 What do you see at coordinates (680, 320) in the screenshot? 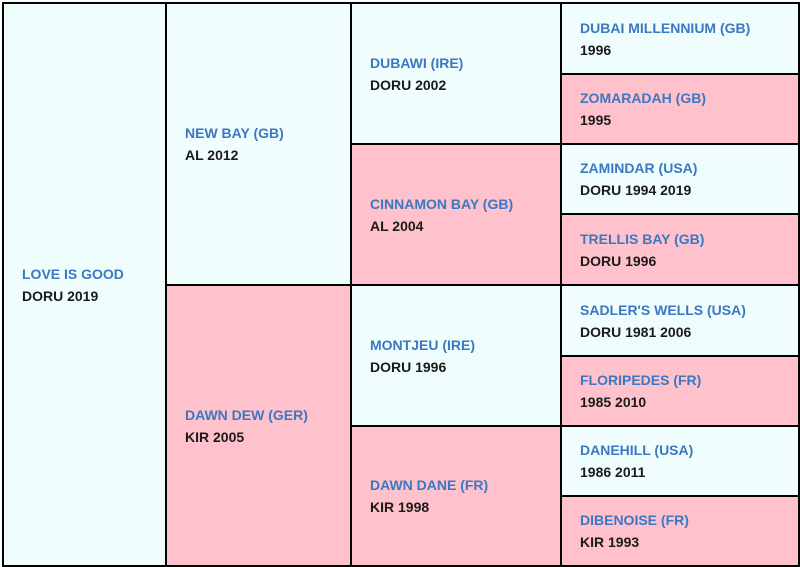
I see `gen3-cell-5: SADLER'S WELLS (USA) DORU 1981 2006` at bounding box center [680, 320].